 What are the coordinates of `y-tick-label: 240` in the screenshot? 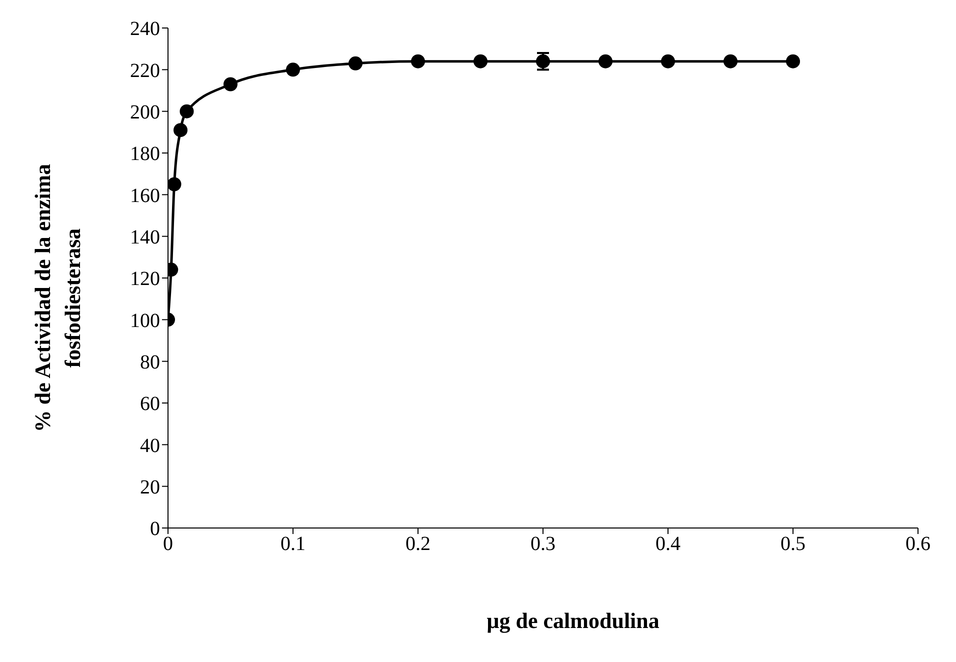 It's located at (145, 29).